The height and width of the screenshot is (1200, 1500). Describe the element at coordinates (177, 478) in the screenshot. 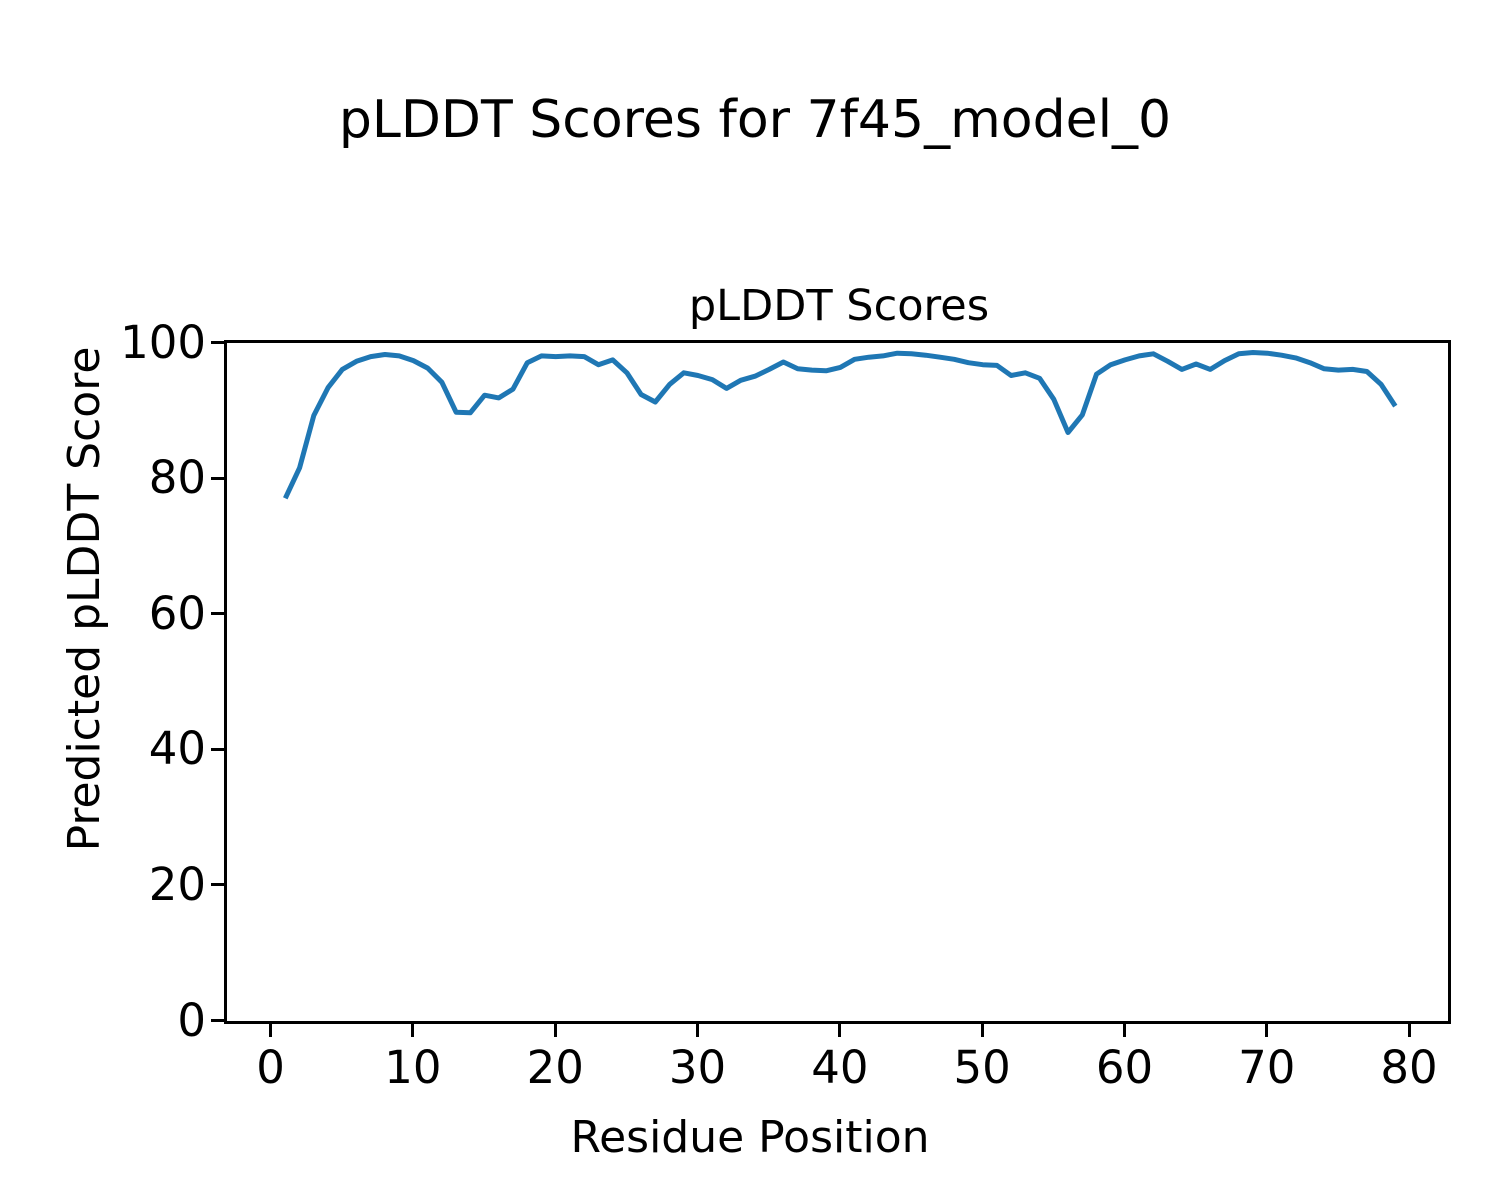

I see `y-tick-label: 80` at that location.